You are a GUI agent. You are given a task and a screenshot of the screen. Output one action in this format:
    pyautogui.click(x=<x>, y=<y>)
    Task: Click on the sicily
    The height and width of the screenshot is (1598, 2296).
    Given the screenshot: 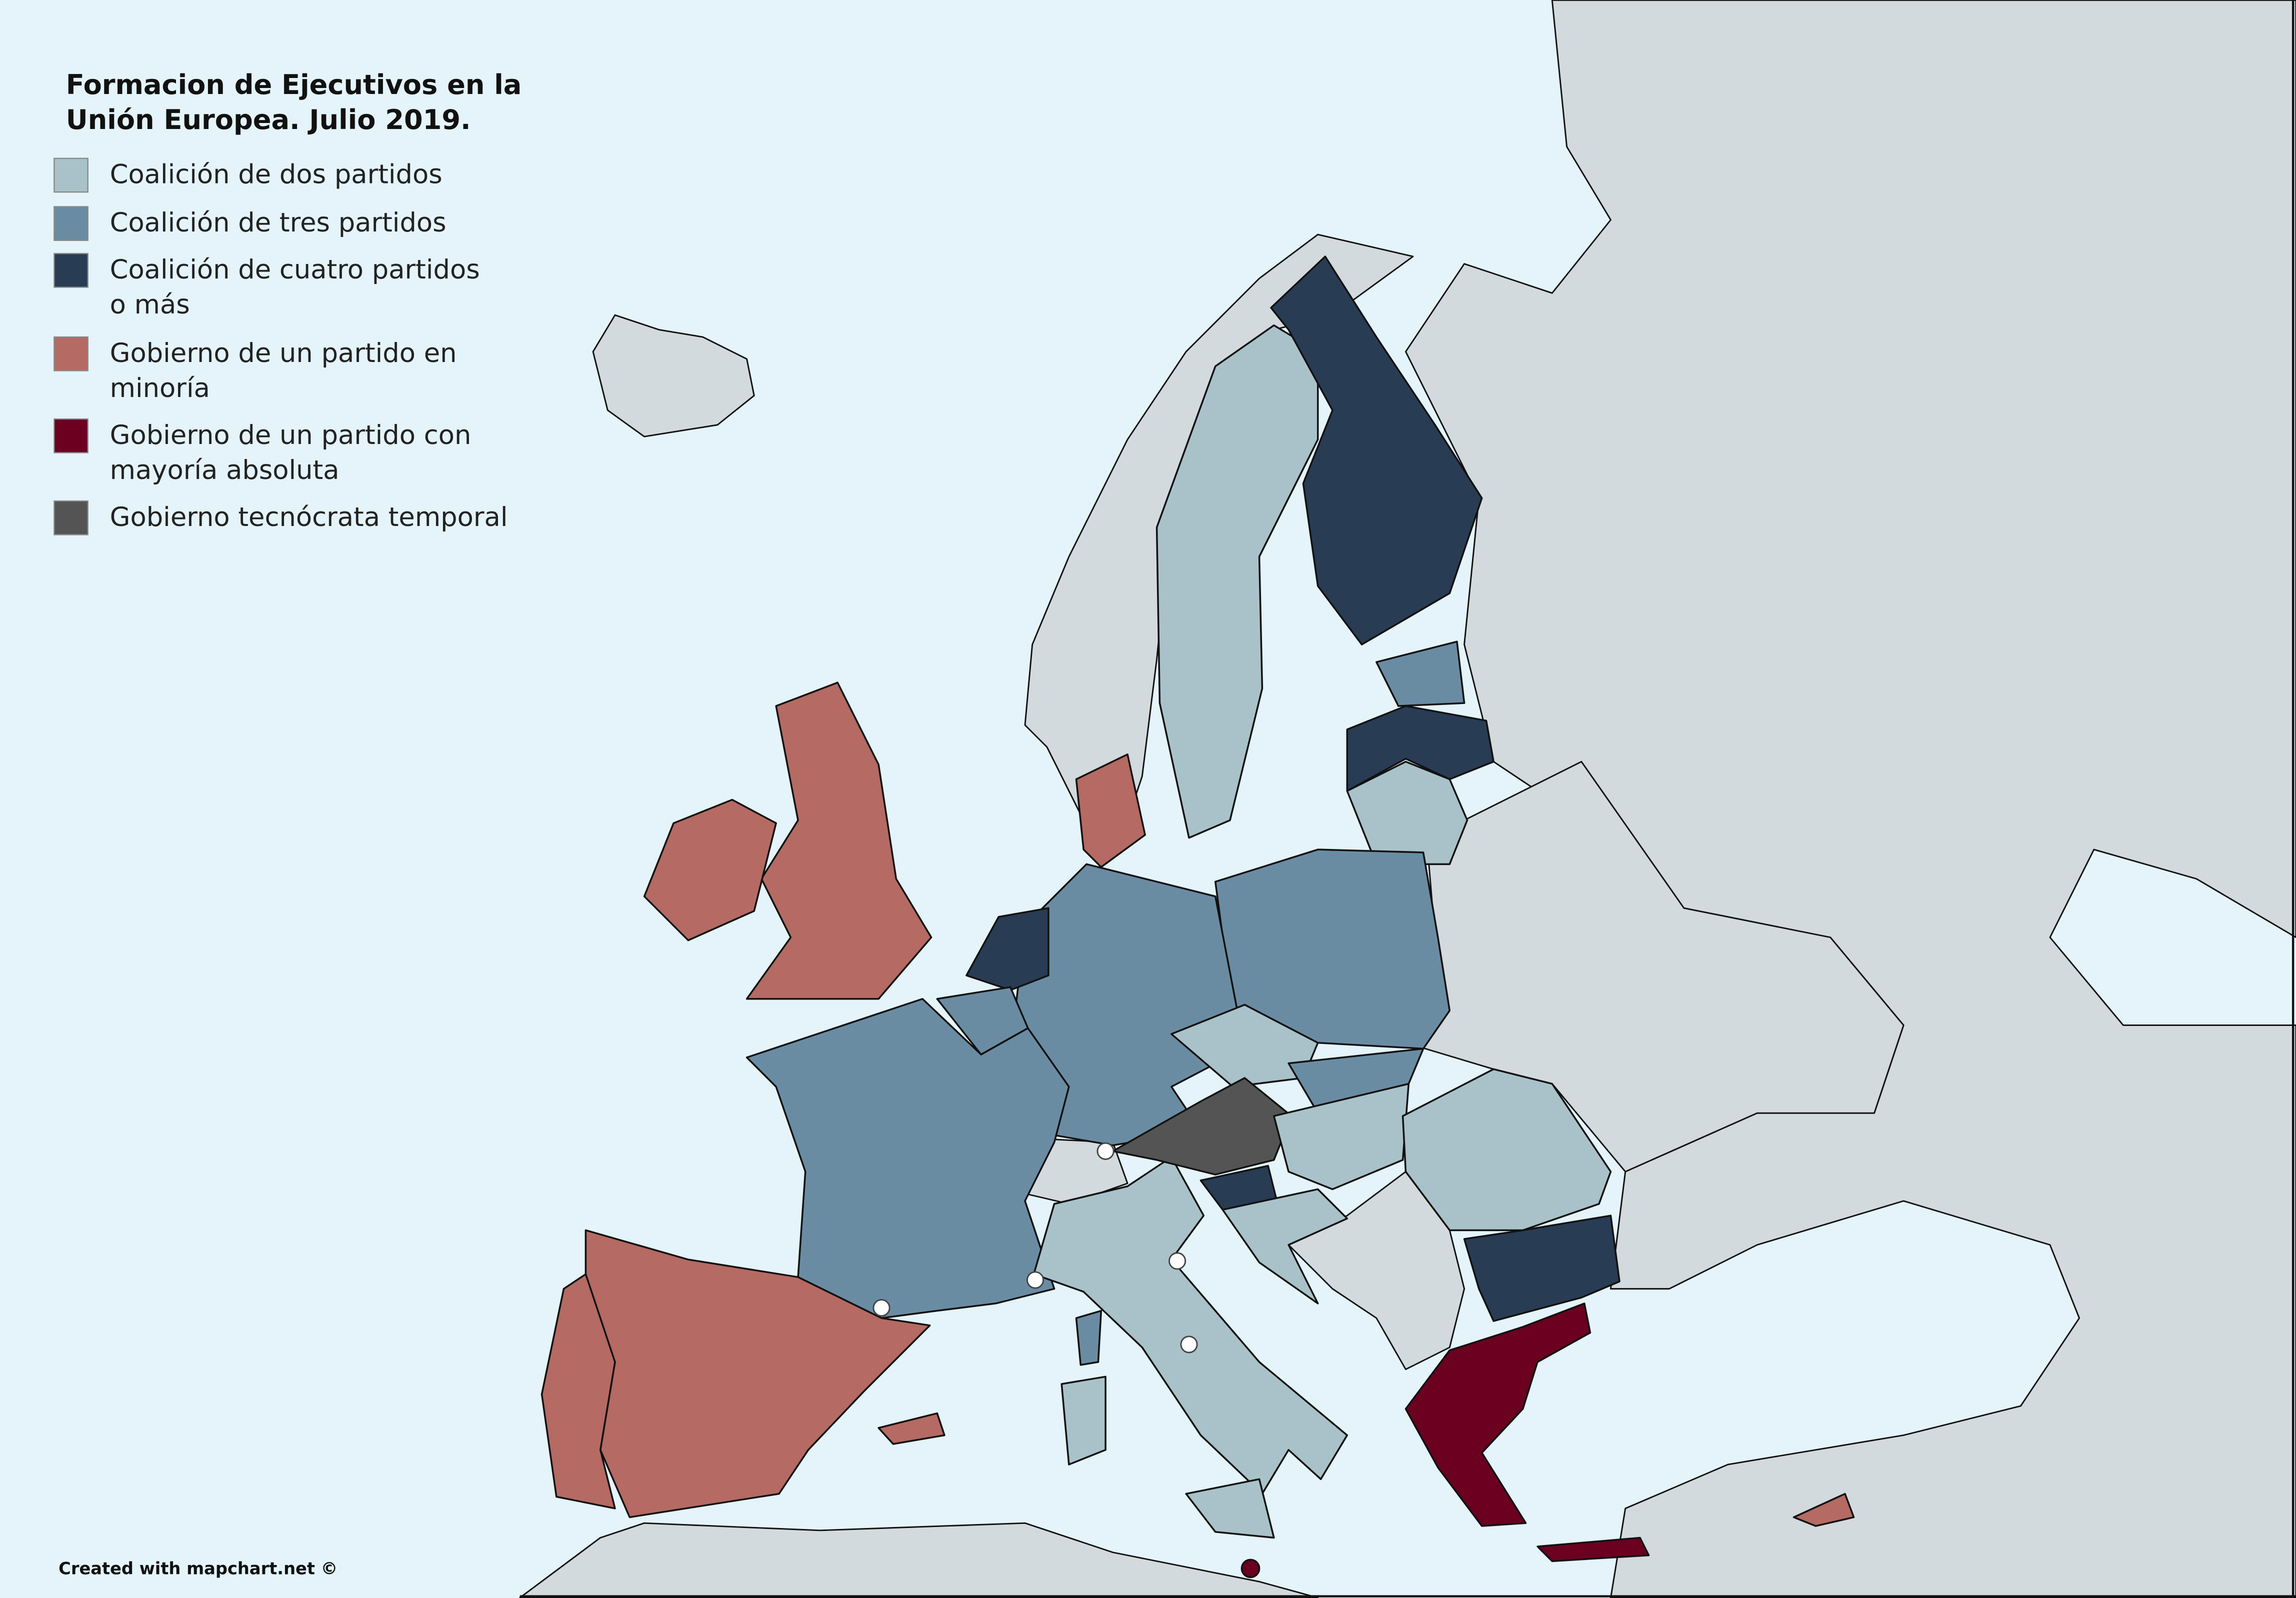 What is the action you would take?
    pyautogui.click(x=1230, y=1508)
    